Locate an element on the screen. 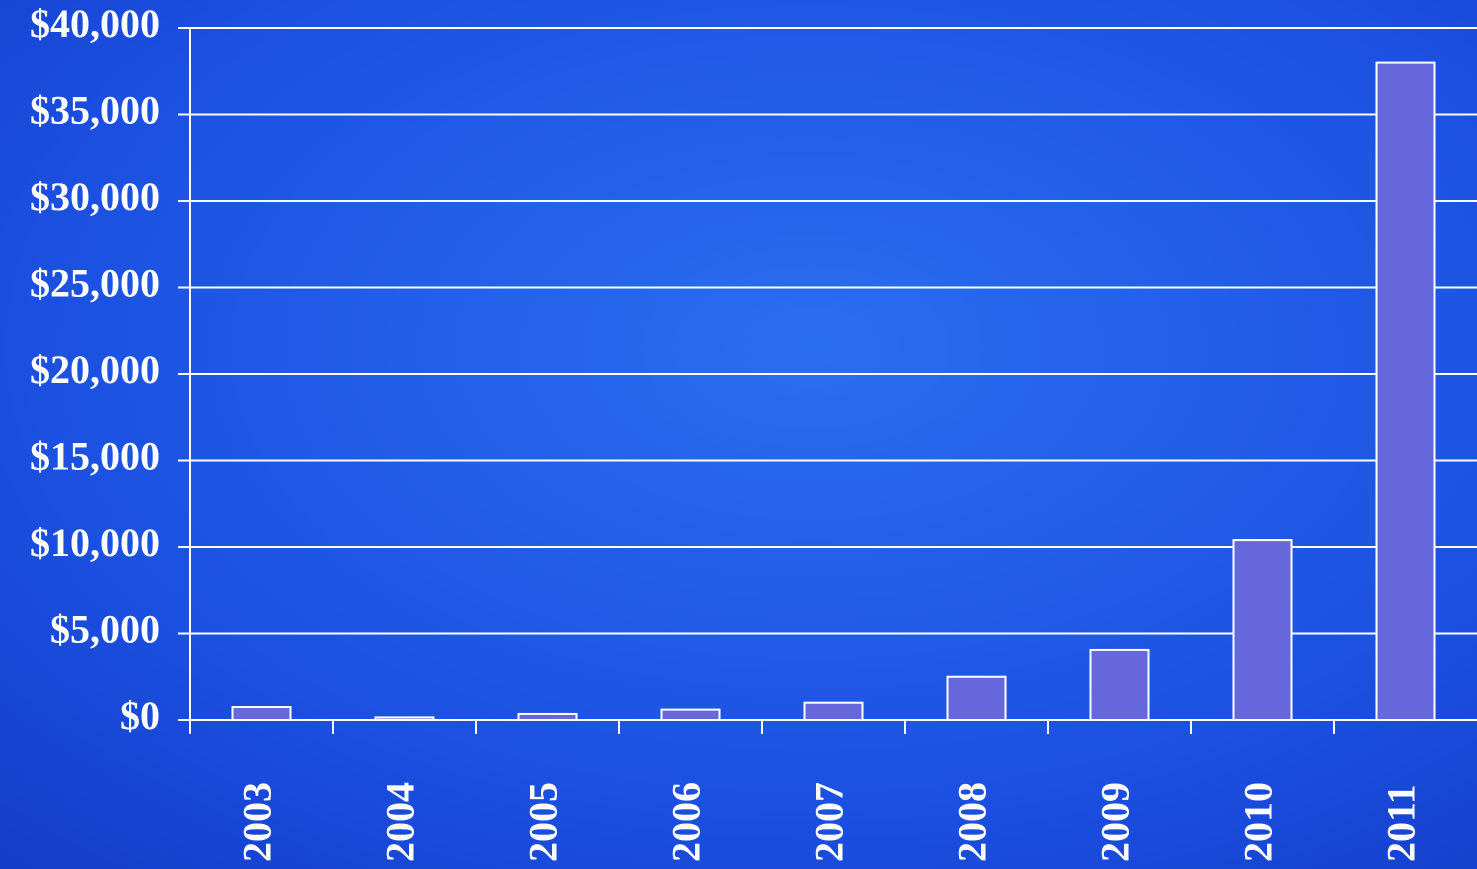  x-tick-label: 2006 is located at coordinates (686, 822).